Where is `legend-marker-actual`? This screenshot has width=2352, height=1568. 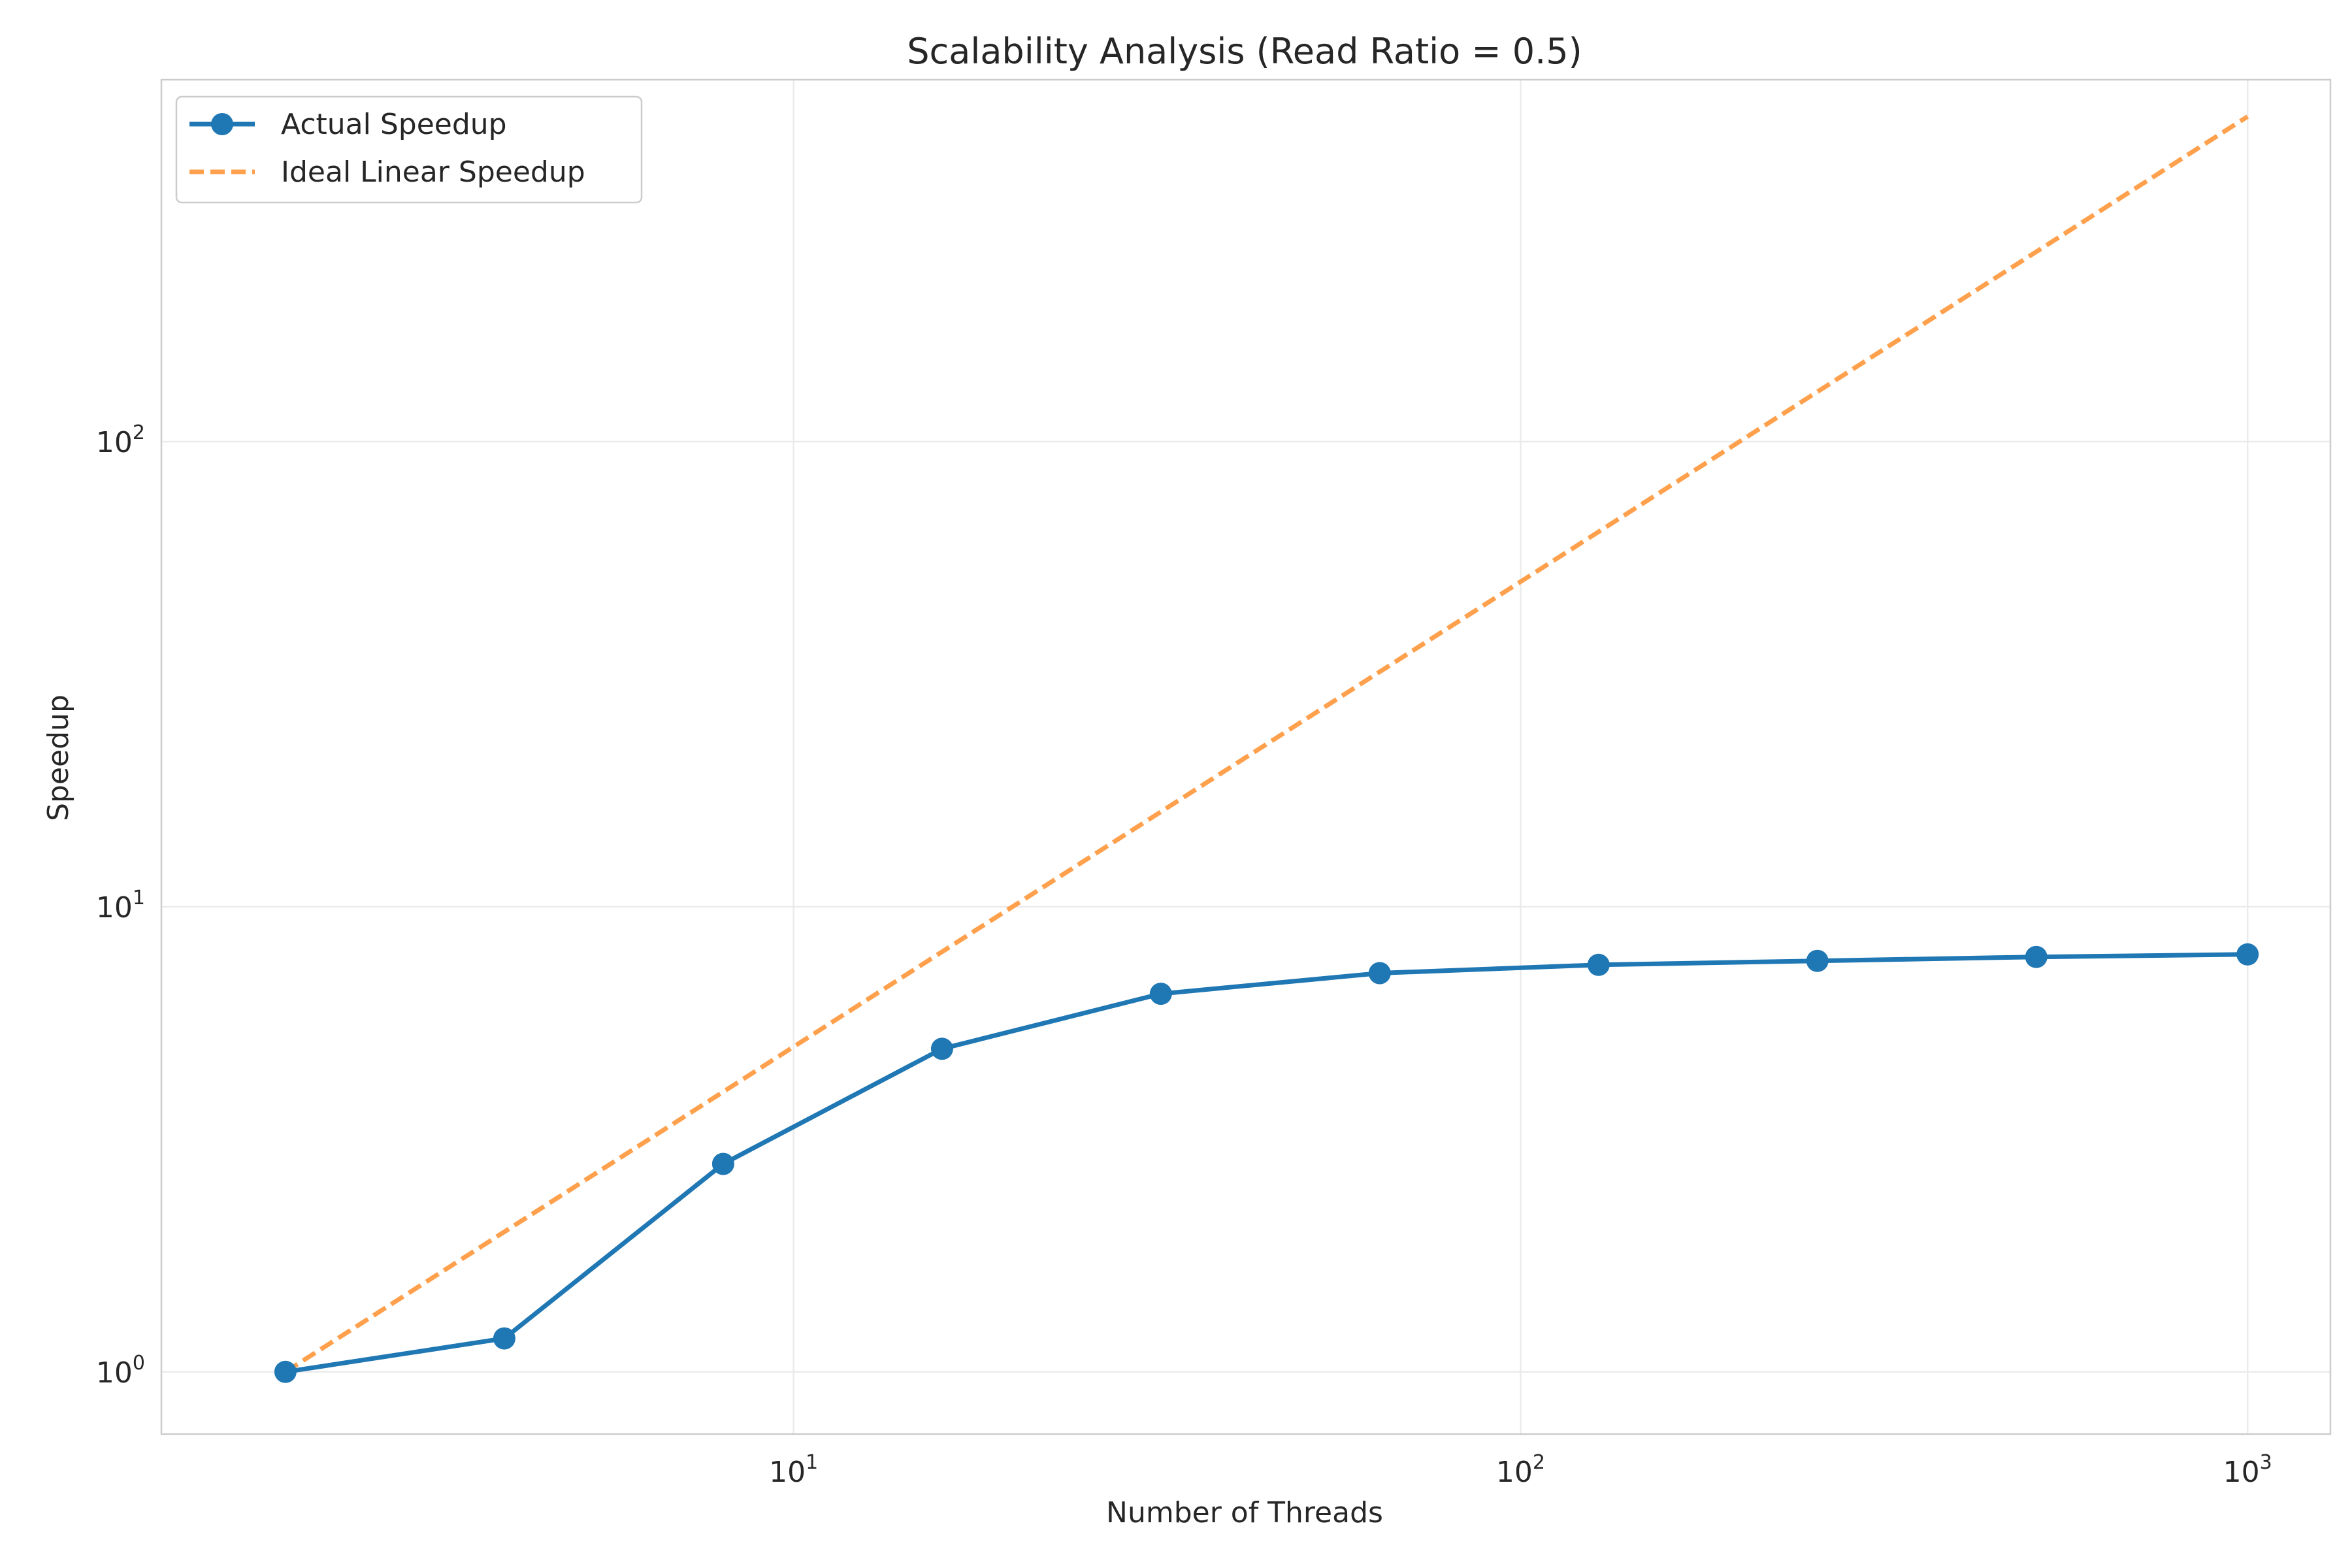
legend-marker-actual is located at coordinates (222, 124).